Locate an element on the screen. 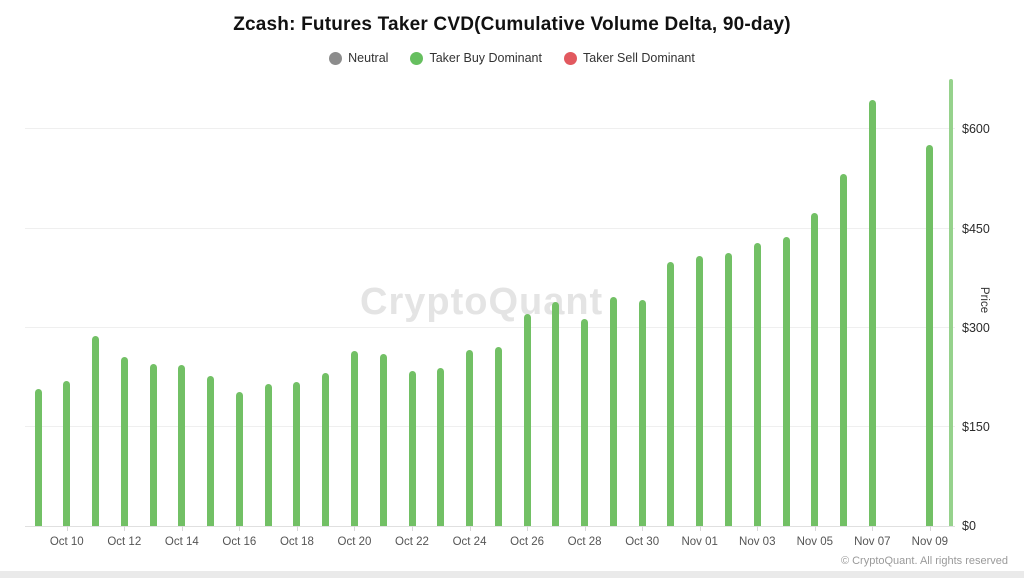 The width and height of the screenshot is (1024, 578). x-tick-label-nov-09: Nov 09 is located at coordinates (930, 542).